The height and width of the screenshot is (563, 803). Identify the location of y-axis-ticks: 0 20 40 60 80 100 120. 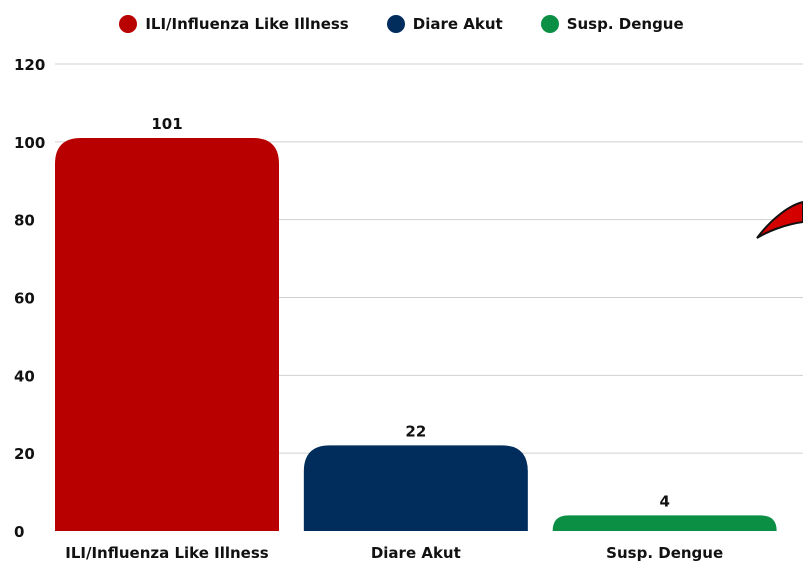
(29, 298).